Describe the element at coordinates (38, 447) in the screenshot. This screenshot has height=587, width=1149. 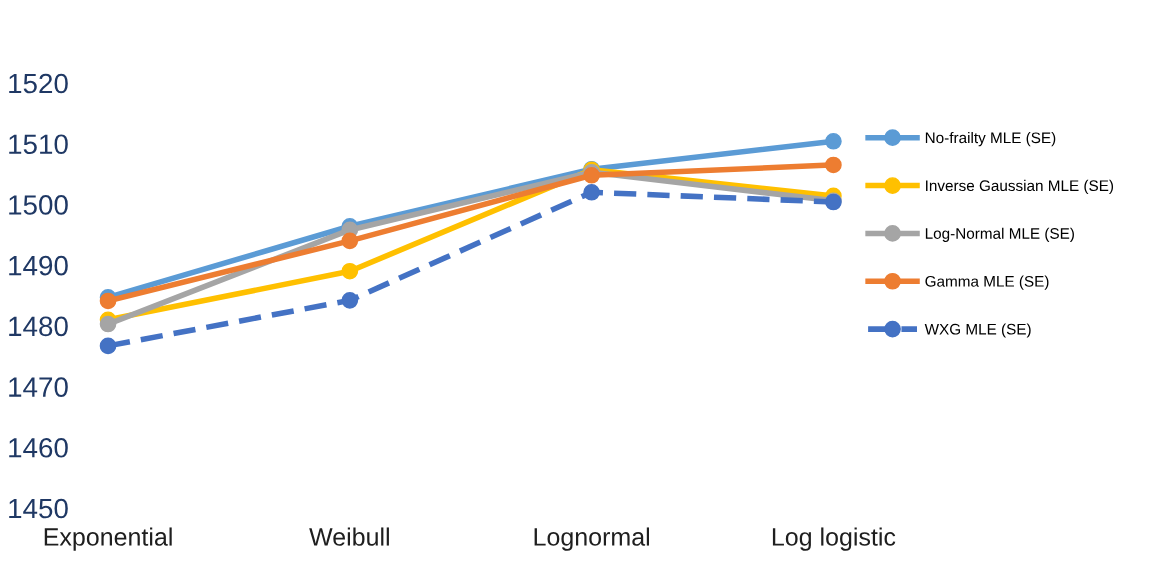
I see `y-tick-label: 1460` at that location.